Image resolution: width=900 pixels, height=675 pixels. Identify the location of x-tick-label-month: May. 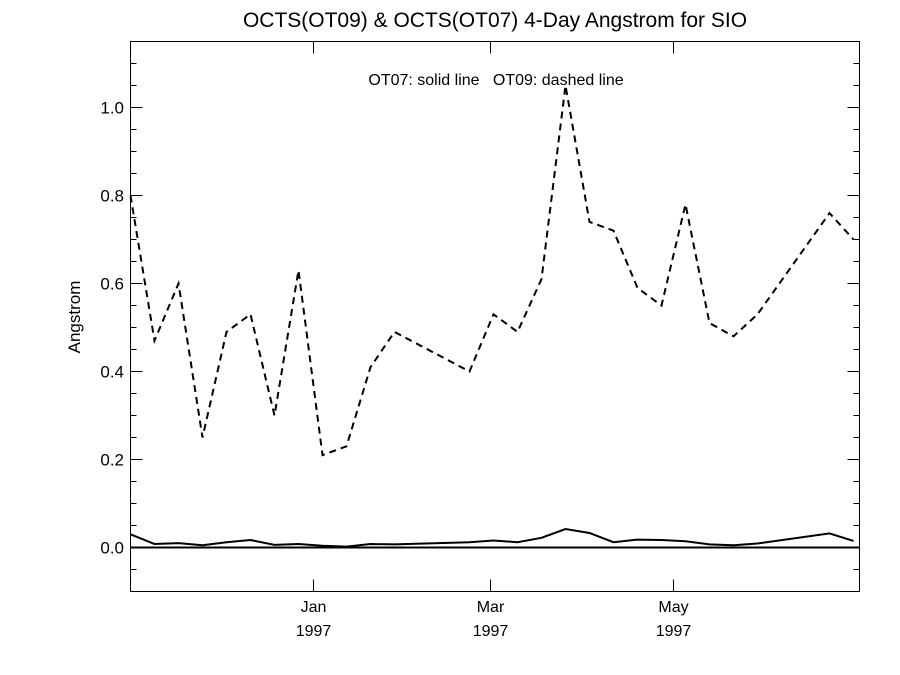
(673, 607).